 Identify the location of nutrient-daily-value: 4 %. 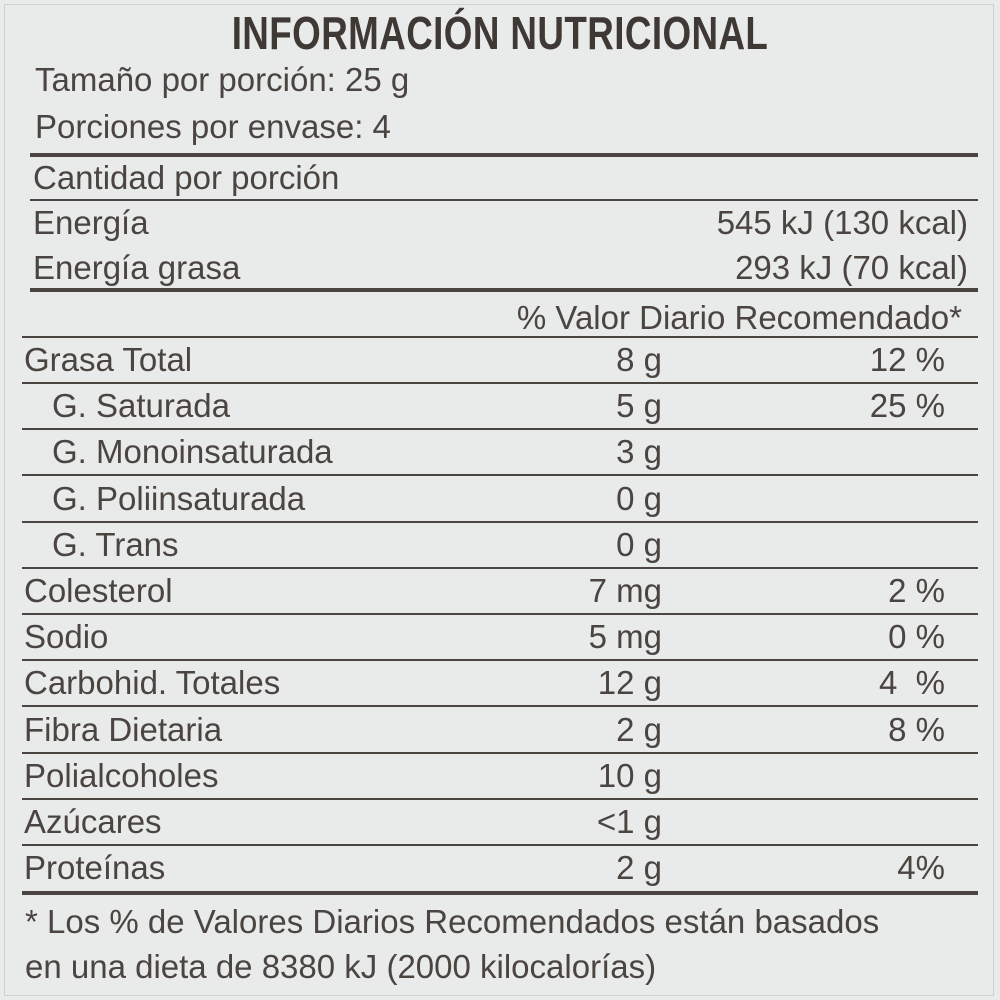
(911, 683).